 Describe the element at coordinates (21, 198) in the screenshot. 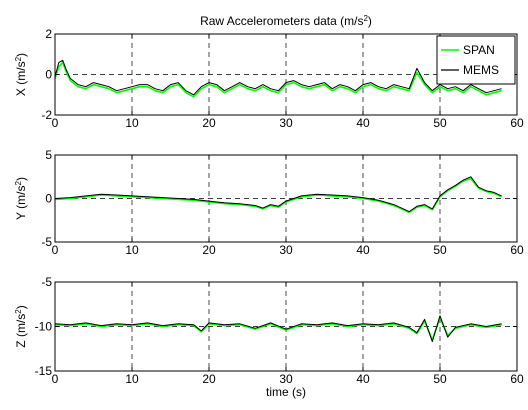

I see `y-axis-label: Y (m/s2)` at that location.